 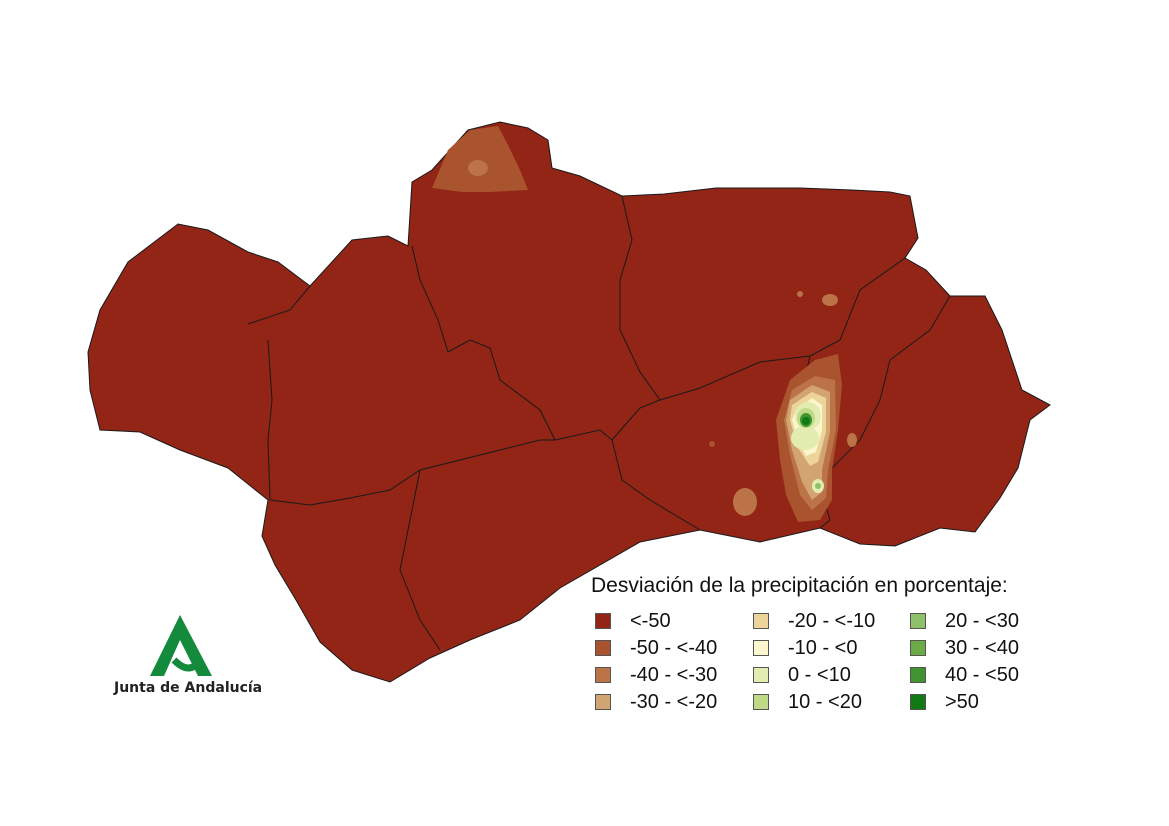 I want to click on anomaly-east-small, so click(x=817, y=298).